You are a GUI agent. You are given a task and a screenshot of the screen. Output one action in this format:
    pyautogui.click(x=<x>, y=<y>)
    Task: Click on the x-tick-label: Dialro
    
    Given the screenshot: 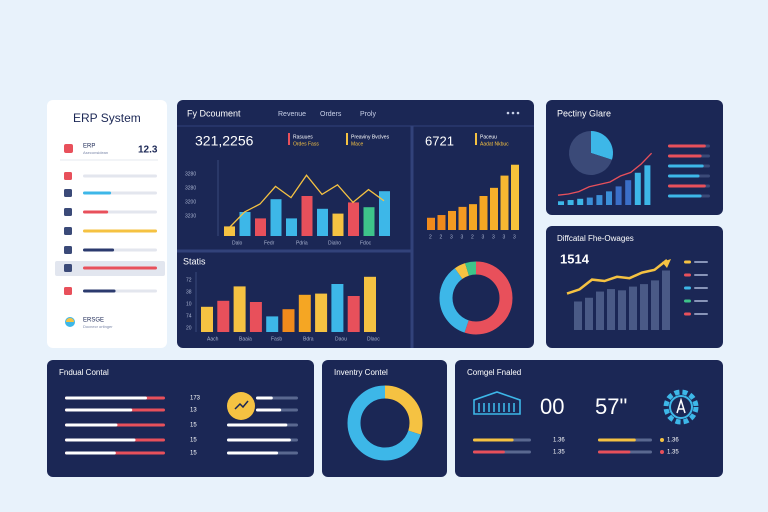 What is the action you would take?
    pyautogui.click(x=334, y=243)
    